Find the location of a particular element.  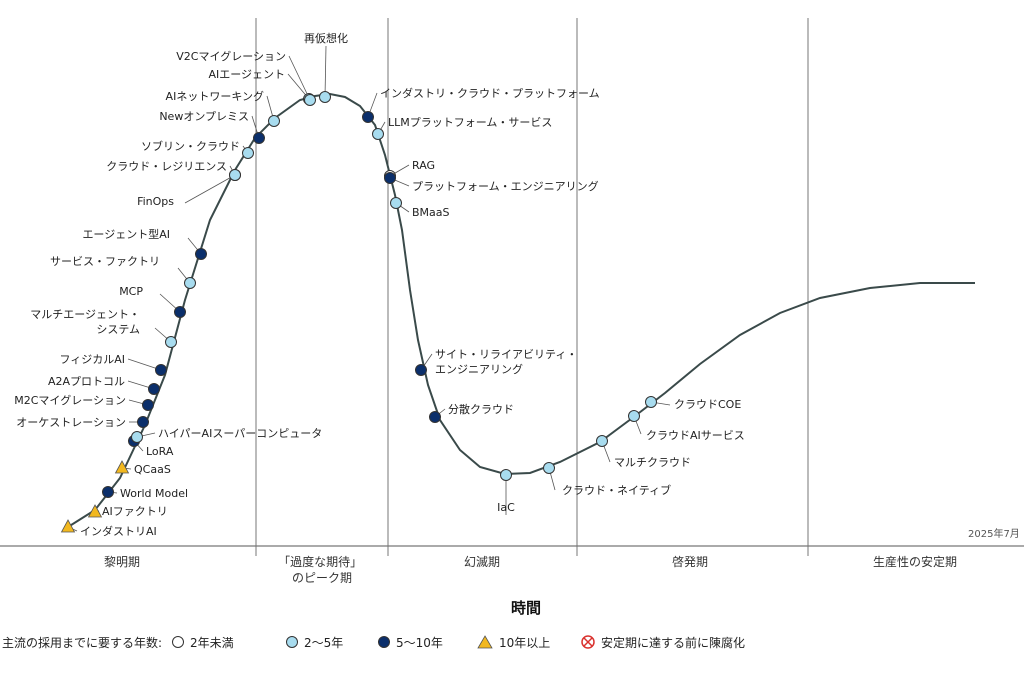

point-24-label: LLMプラットフォーム・サービス is located at coordinates (470, 122).